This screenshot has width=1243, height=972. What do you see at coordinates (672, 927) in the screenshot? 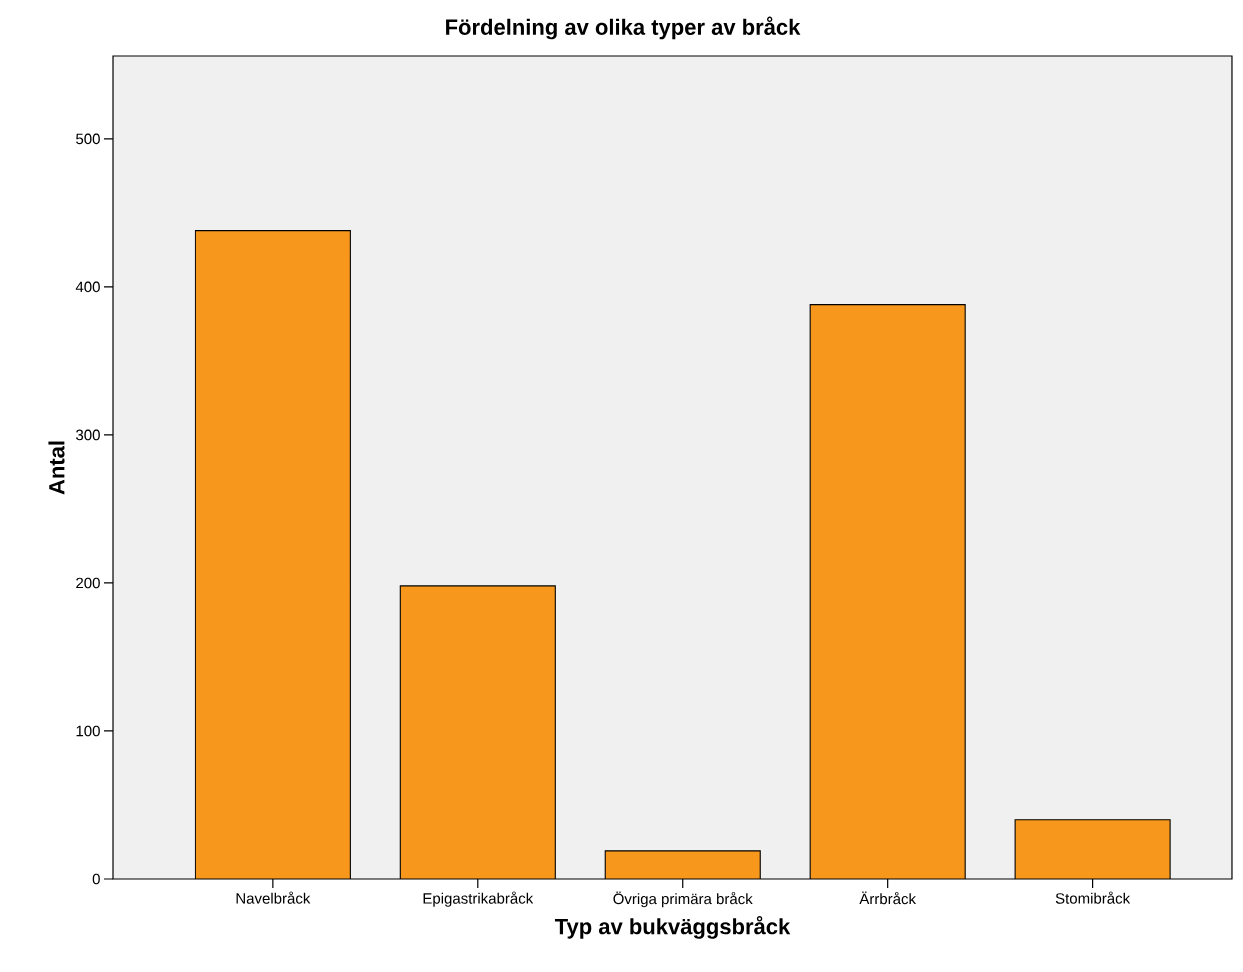
I see `x-axis-title: Typ av bukväggsbråck` at bounding box center [672, 927].